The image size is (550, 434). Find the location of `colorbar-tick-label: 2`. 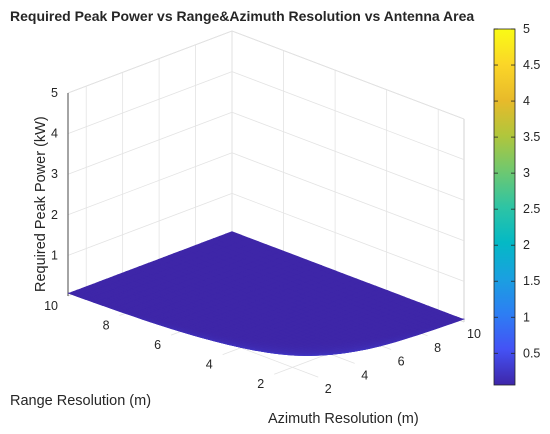

colorbar-tick-label: 2 is located at coordinates (526, 245).